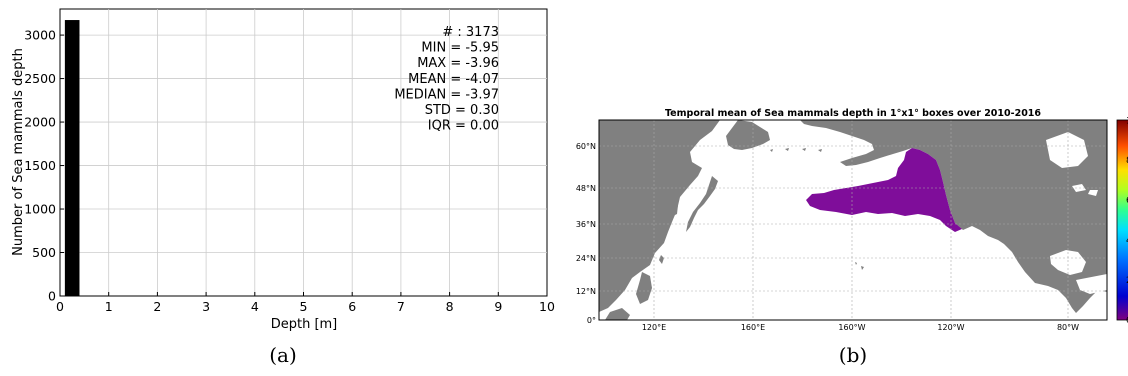 Image resolution: width=1128 pixels, height=376 pixels. Describe the element at coordinates (498, 306) in the screenshot. I see `x-tick-label: 9` at that location.